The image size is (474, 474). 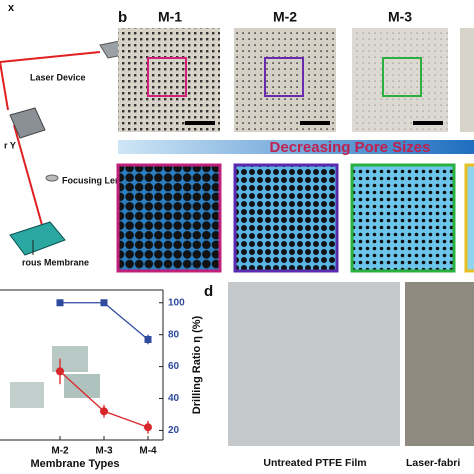 I want to click on label: r Y, so click(x=10, y=145).